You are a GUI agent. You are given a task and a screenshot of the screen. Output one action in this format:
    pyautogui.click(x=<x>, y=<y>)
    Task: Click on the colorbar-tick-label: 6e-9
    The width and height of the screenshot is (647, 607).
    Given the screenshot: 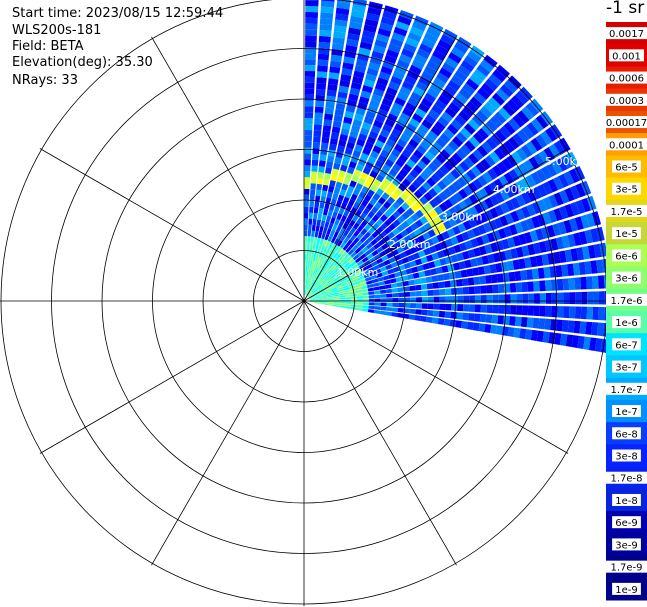 What is the action you would take?
    pyautogui.click(x=626, y=523)
    